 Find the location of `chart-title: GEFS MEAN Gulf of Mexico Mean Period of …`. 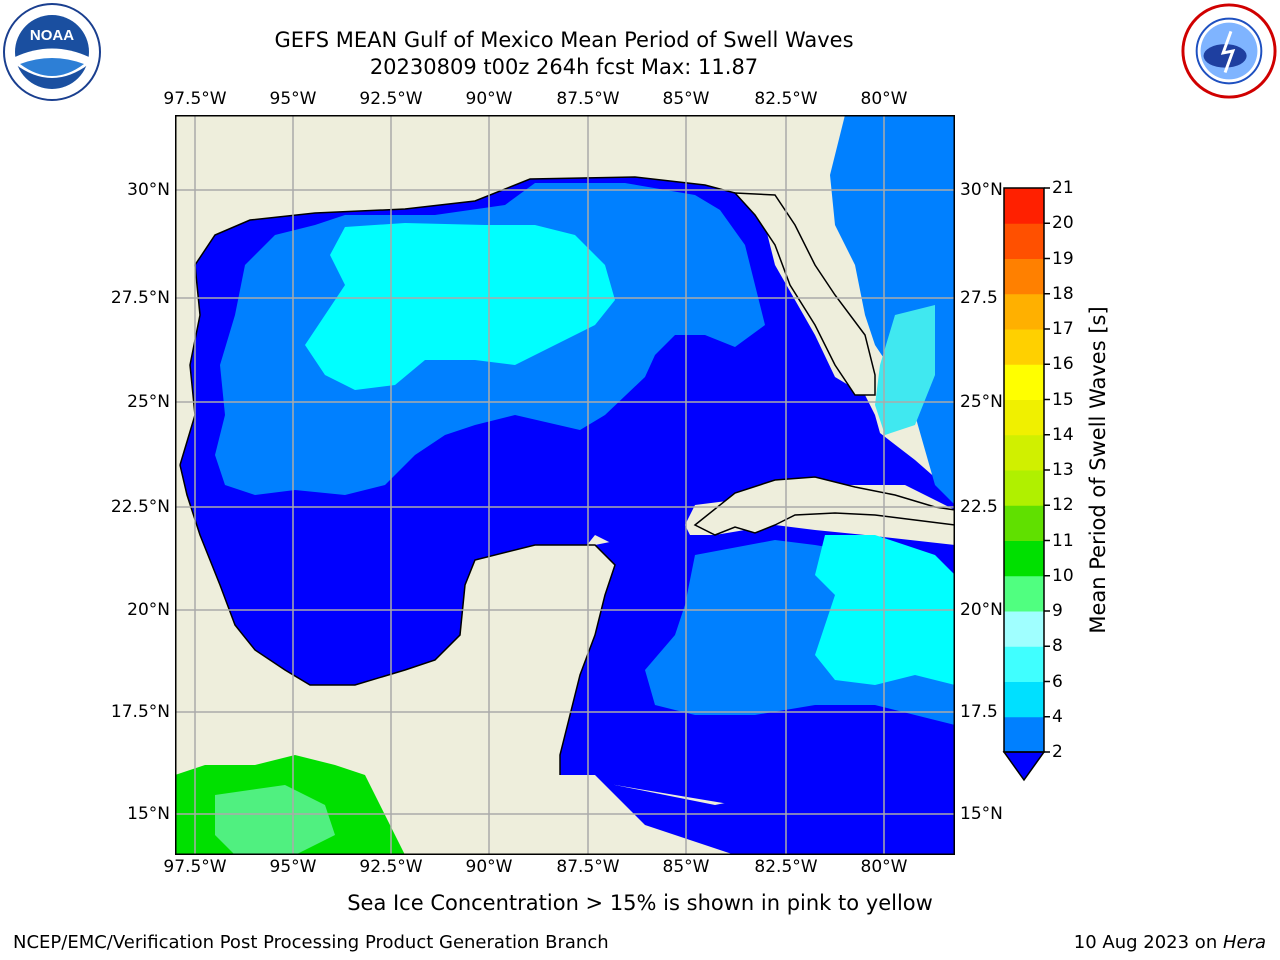

chart-title: GEFS MEAN Gulf of Mexico Mean Period of … is located at coordinates (564, 40).